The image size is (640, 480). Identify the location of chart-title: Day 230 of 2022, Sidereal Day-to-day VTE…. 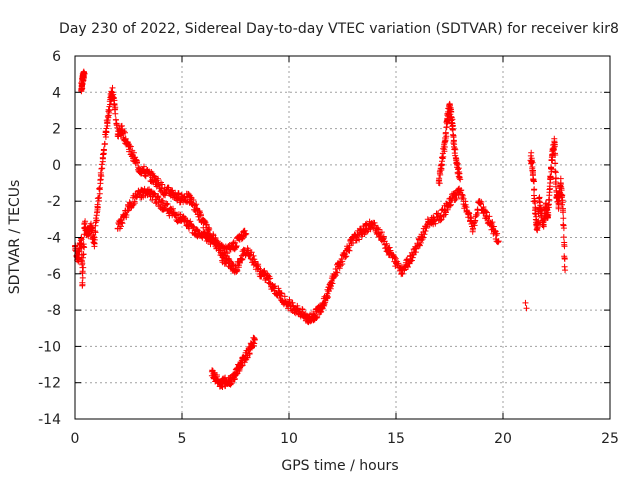
(339, 29).